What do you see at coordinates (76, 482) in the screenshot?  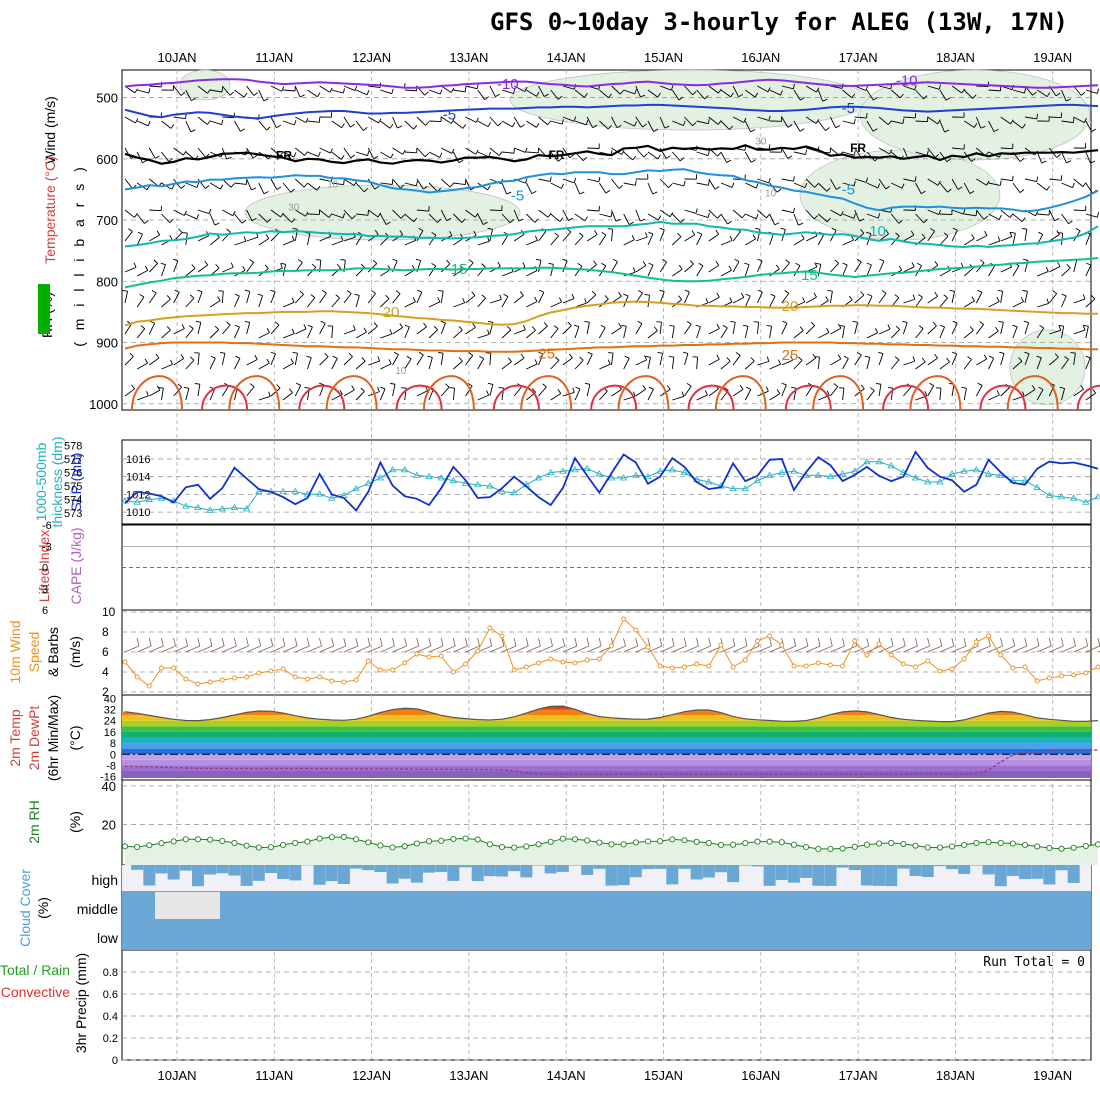 I see `slp-label: SLP (mb)` at bounding box center [76, 482].